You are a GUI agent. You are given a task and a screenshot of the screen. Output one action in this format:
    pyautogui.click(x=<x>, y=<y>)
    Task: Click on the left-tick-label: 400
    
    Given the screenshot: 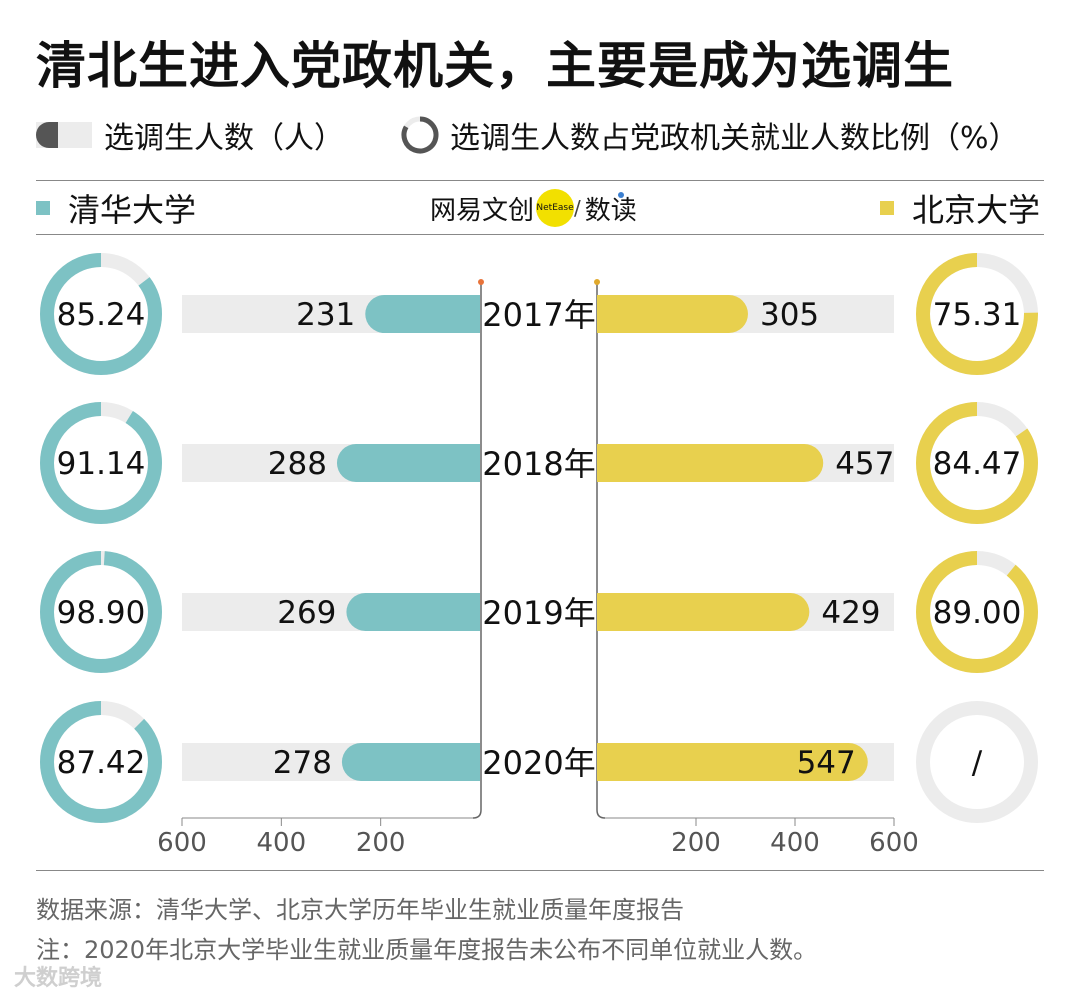 What is the action you would take?
    pyautogui.click(x=282, y=843)
    